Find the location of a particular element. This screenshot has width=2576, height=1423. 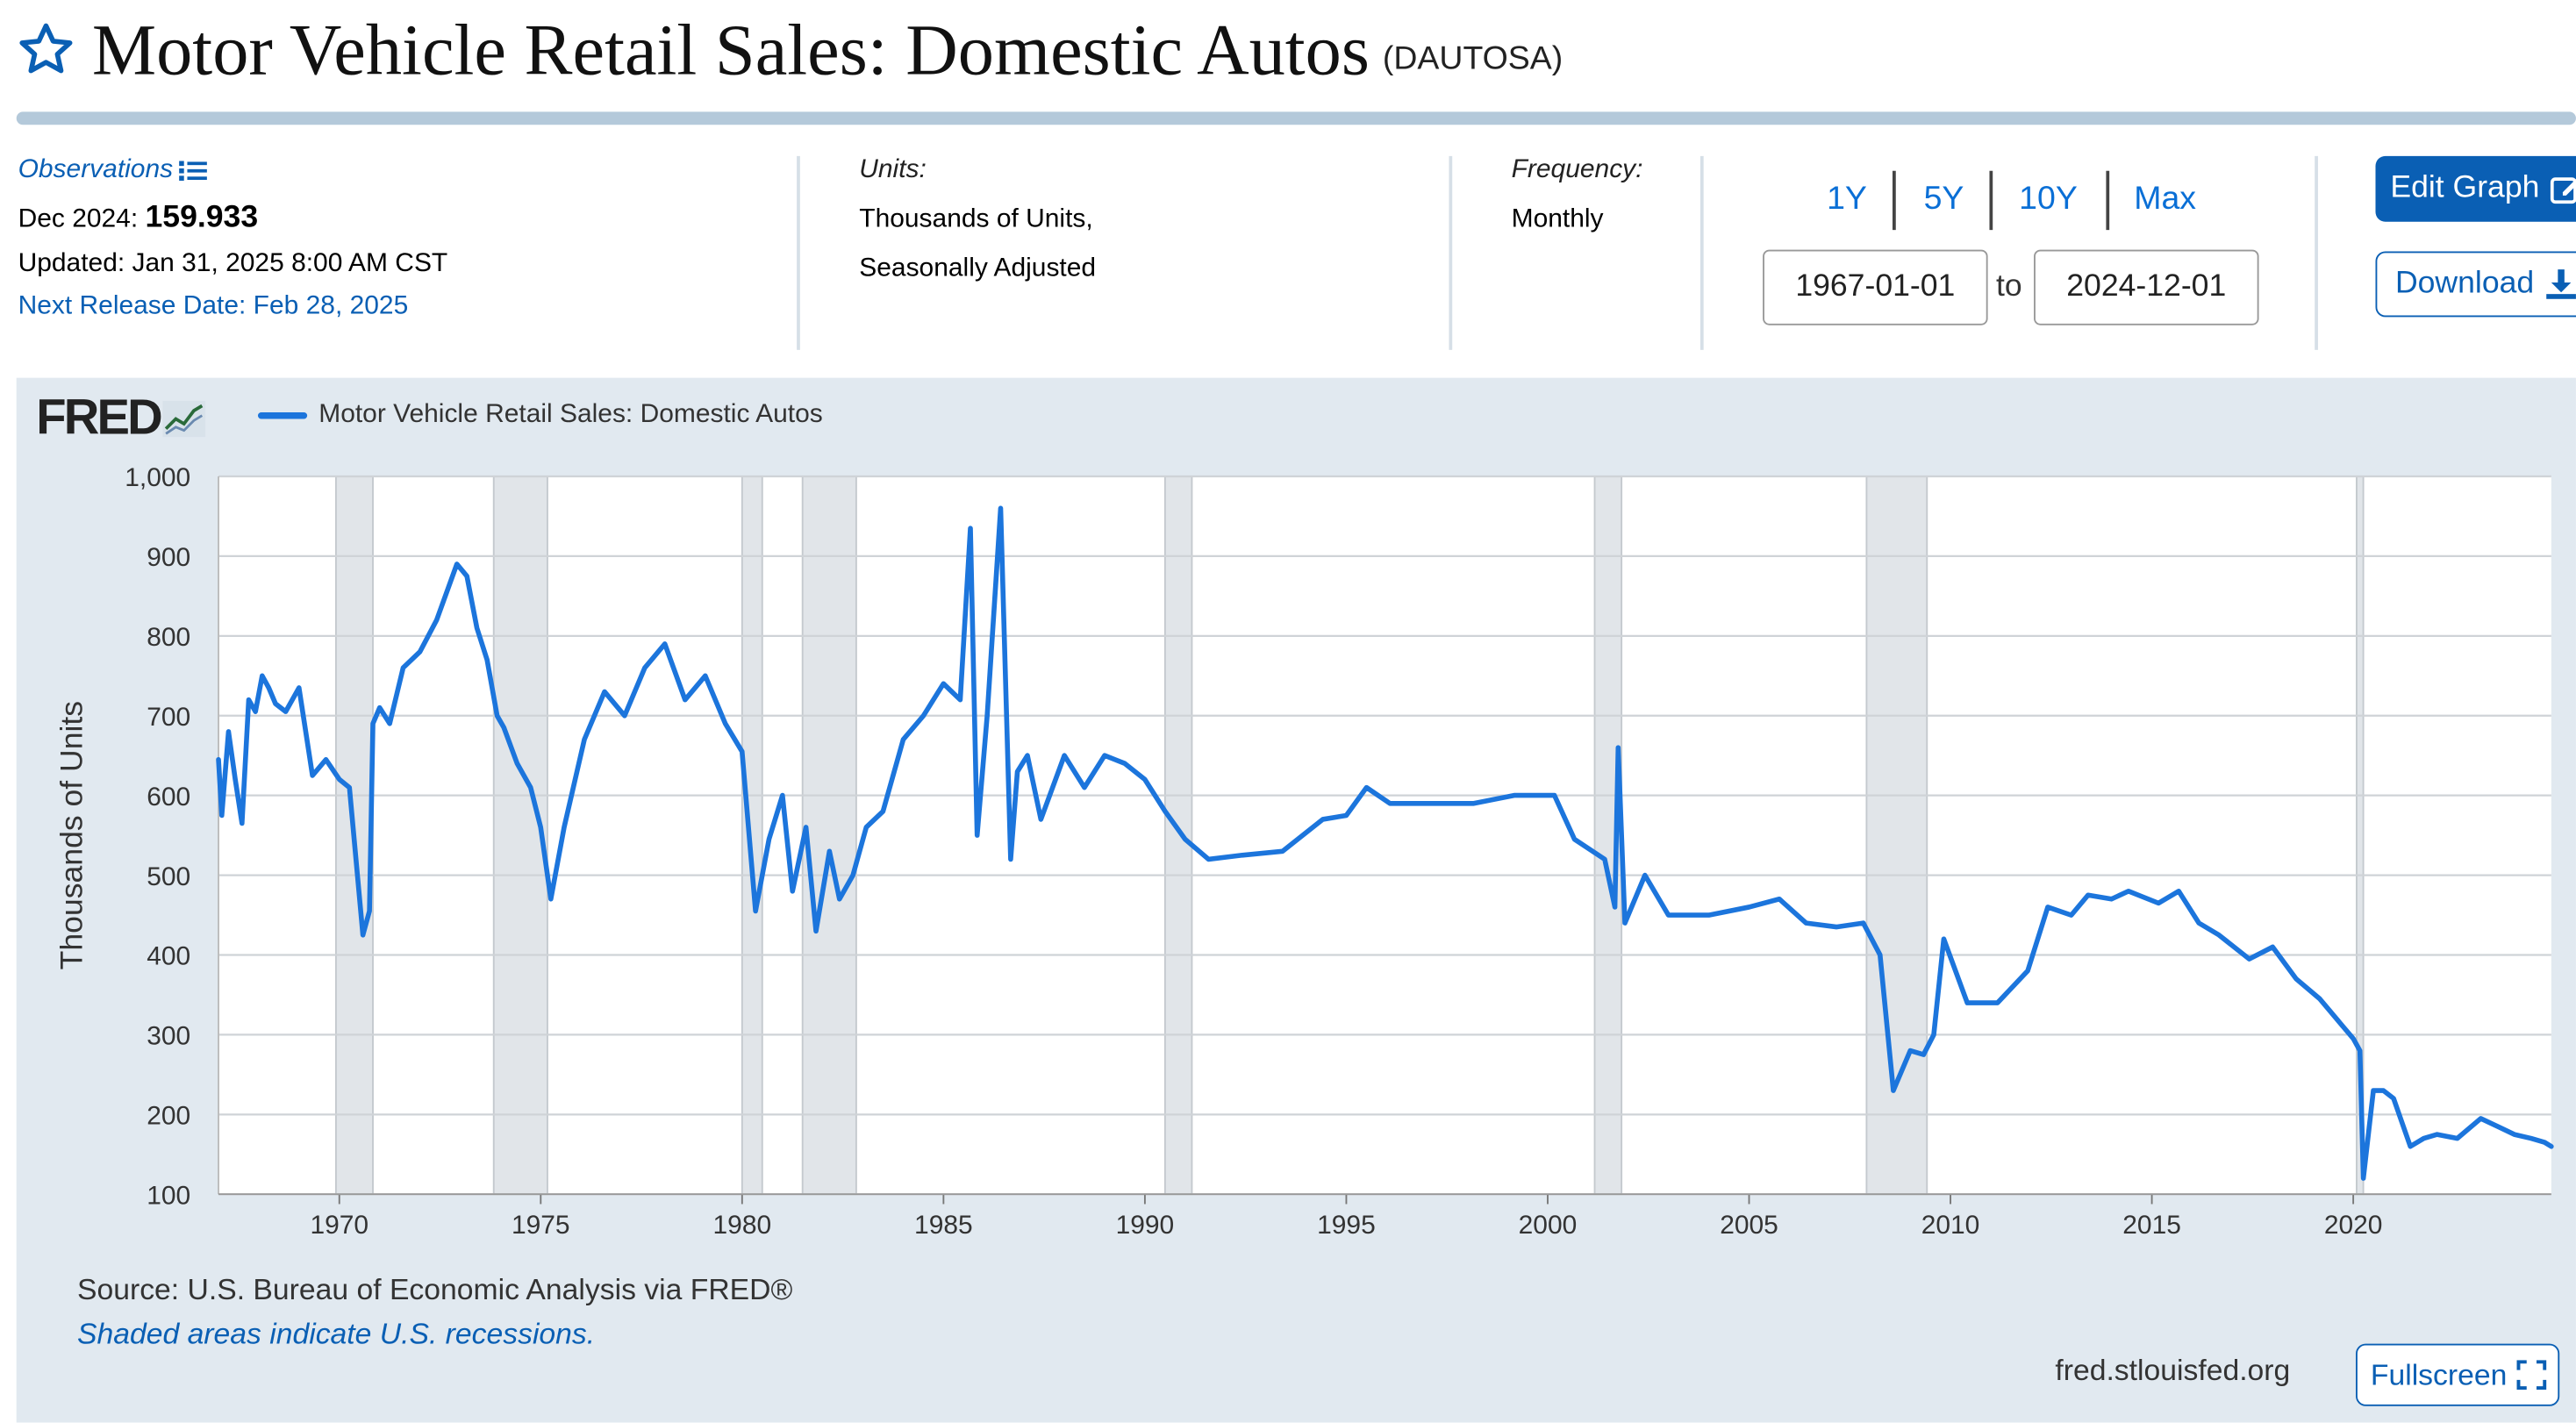

fullscreen-icon is located at coordinates (2531, 1376).